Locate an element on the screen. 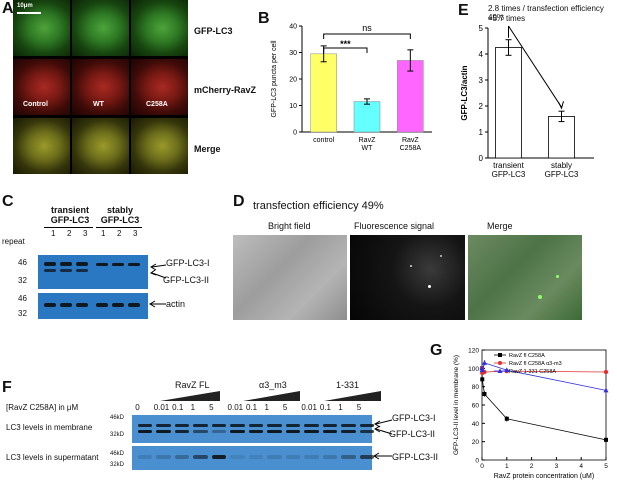 The image size is (617, 485). y-axis-label: GFP-LC3/actin is located at coordinates (464, 92).